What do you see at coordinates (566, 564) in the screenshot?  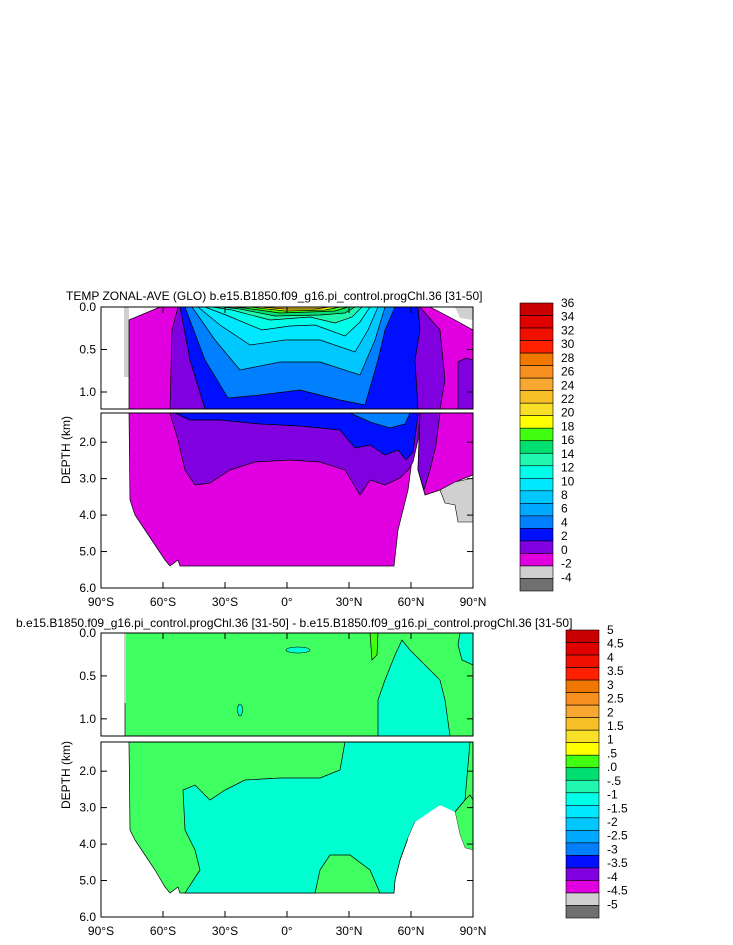 I see `colorbar-label: -2` at bounding box center [566, 564].